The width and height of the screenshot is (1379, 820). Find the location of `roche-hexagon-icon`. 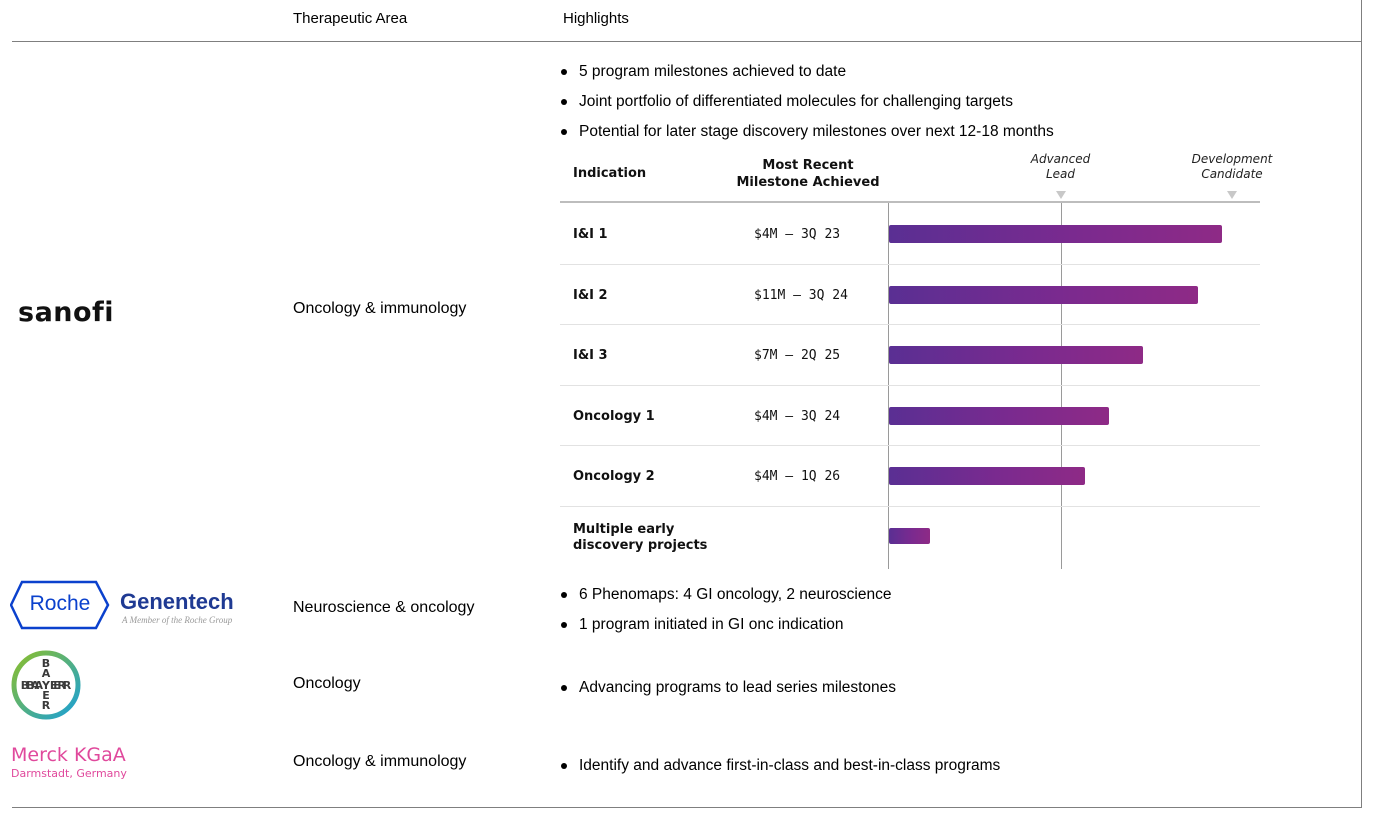

roche-hexagon-icon is located at coordinates (60, 605).